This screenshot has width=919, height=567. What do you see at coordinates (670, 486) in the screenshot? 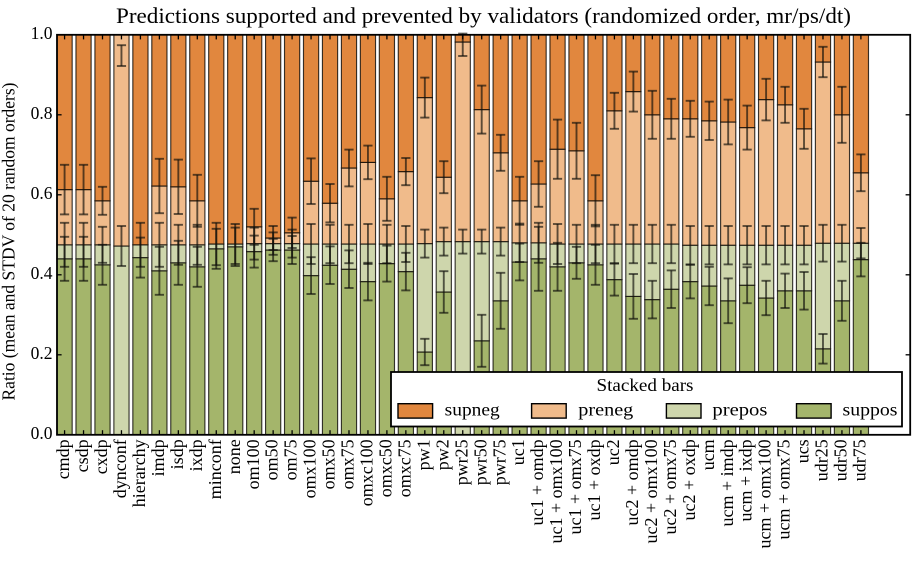
I see `svg-text: uc2 + omx75` at bounding box center [670, 486].